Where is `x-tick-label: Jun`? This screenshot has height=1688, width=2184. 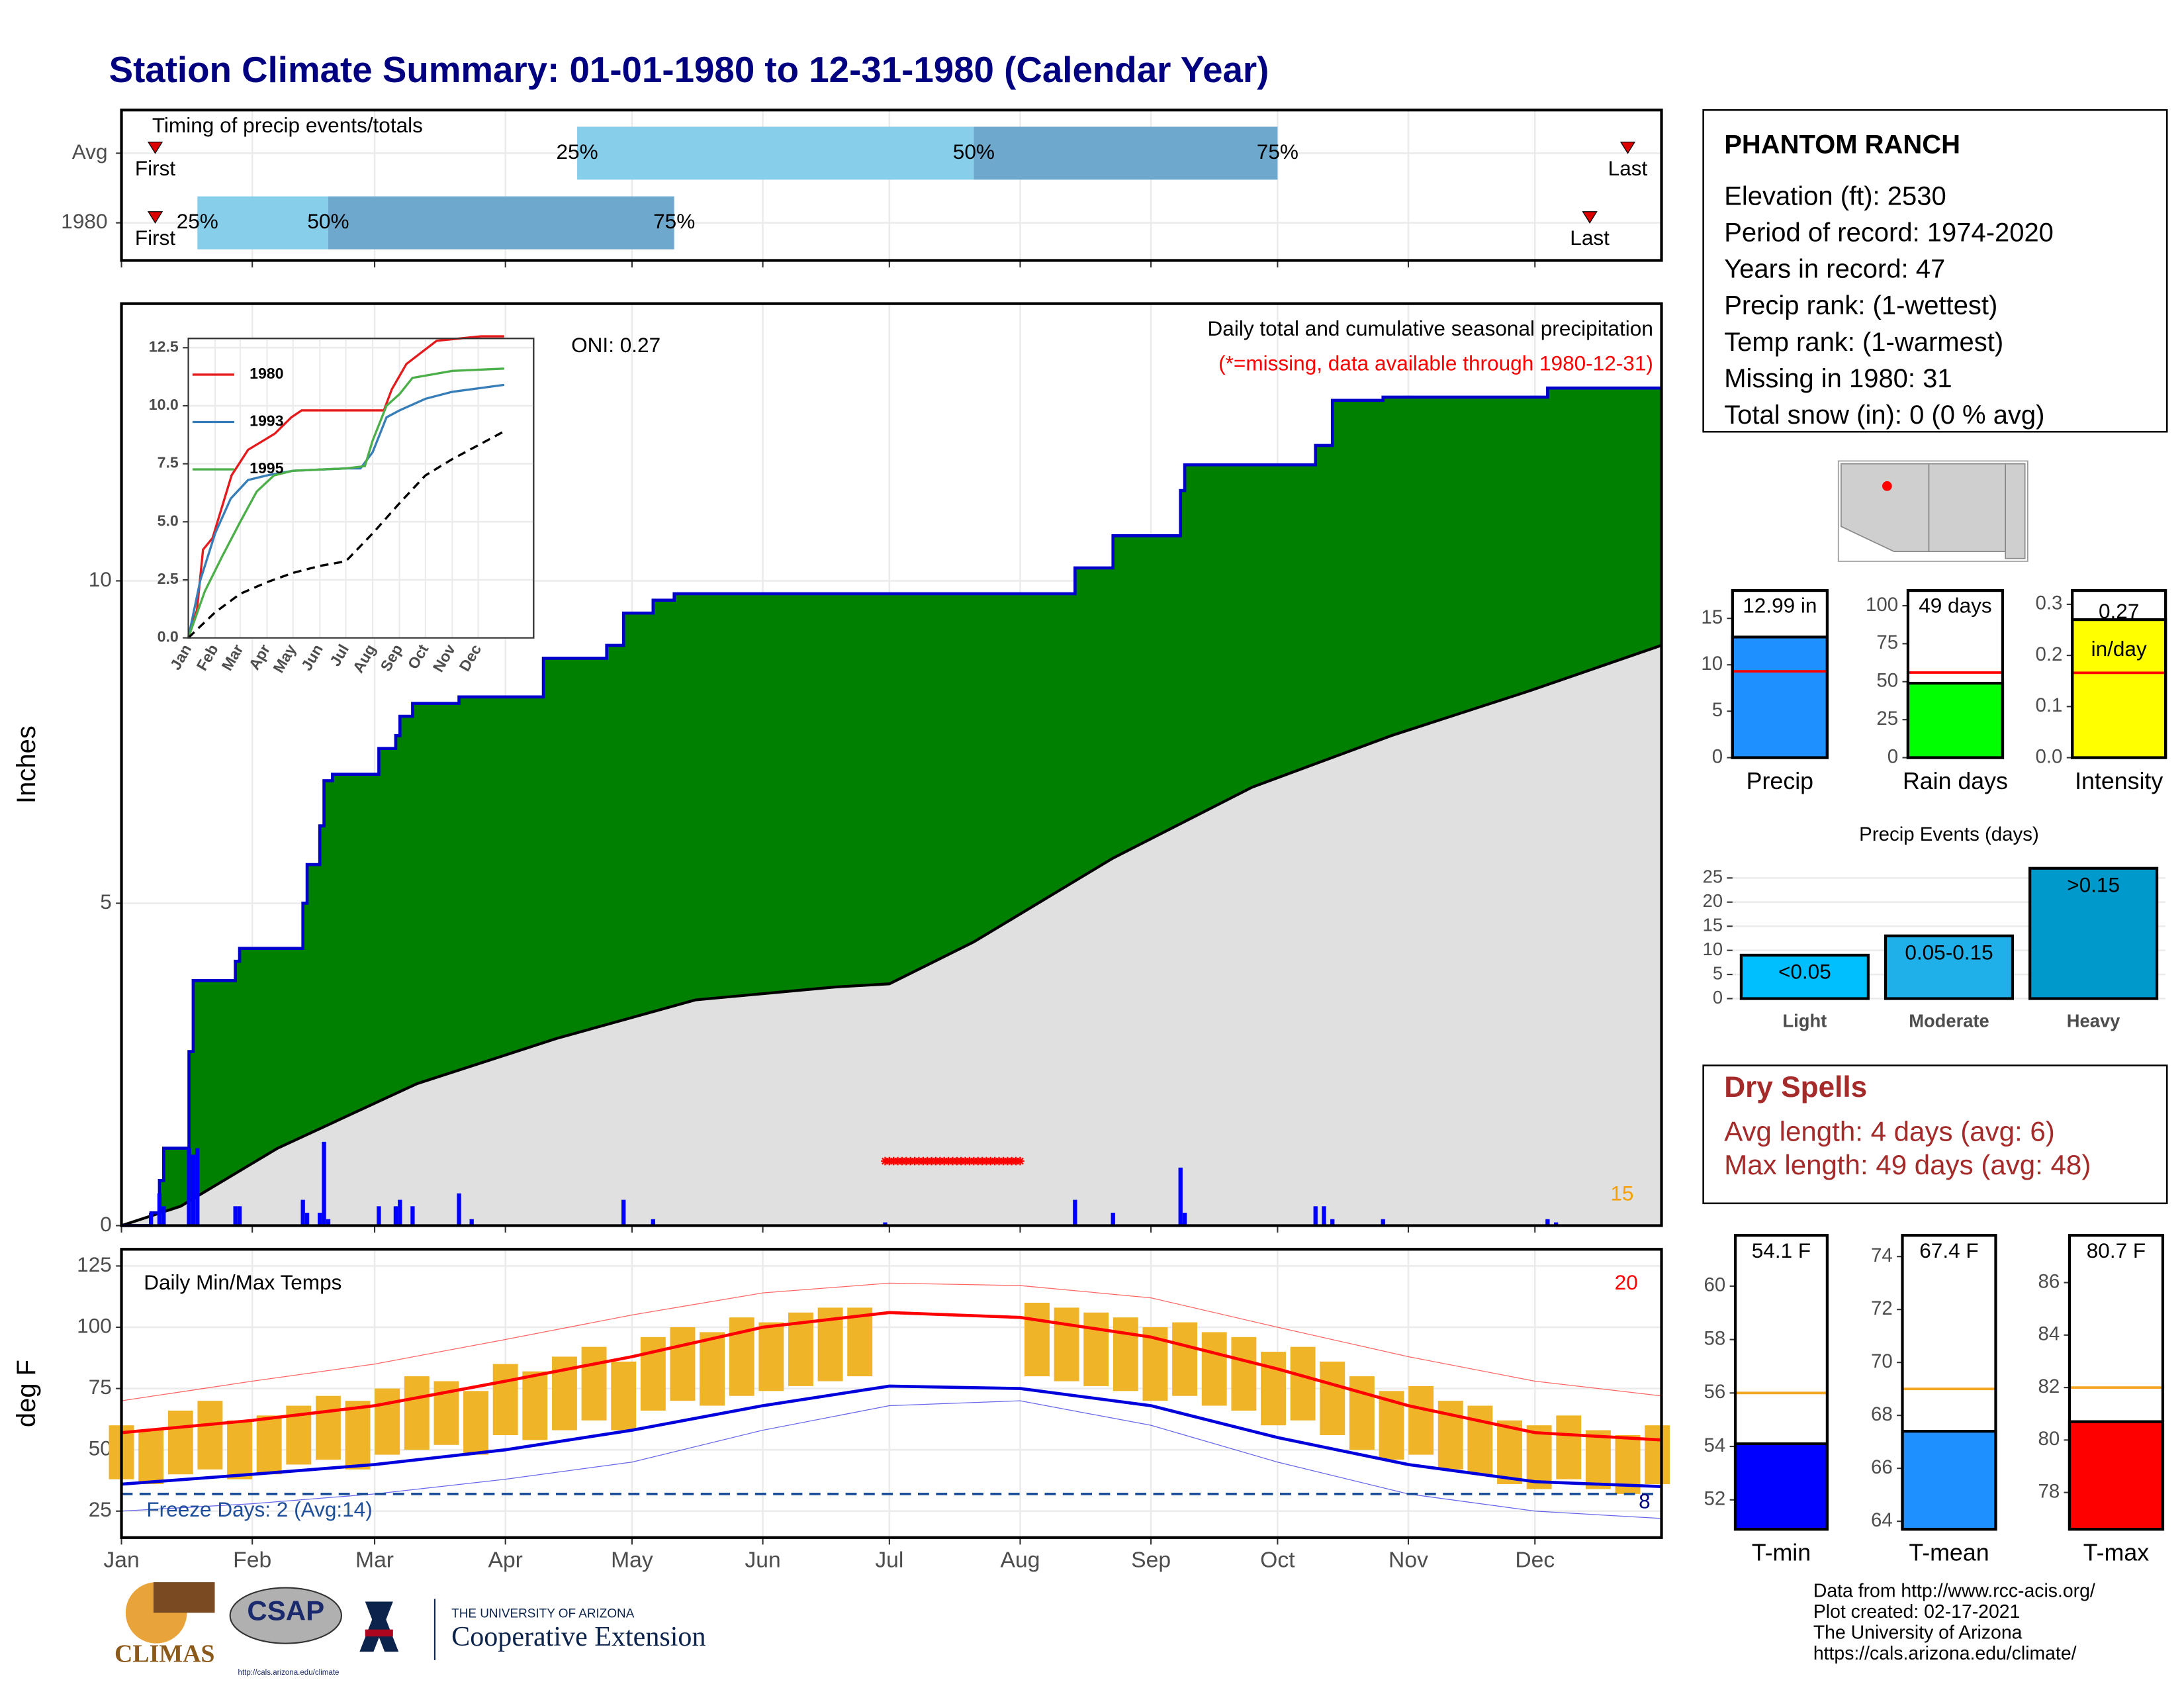
x-tick-label: Jun is located at coordinates (762, 1560).